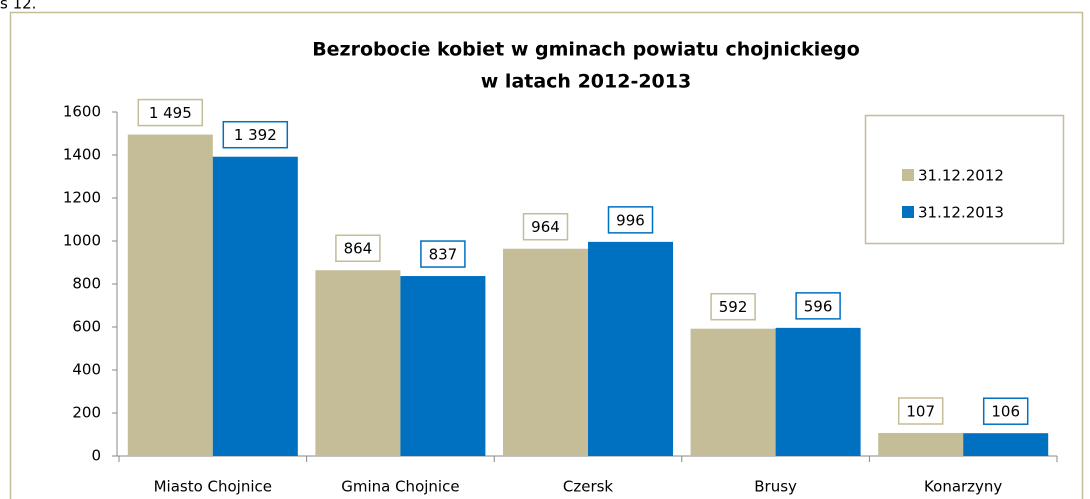 This screenshot has width=1090, height=499. I want to click on y-tick-label: 1400, so click(82, 155).